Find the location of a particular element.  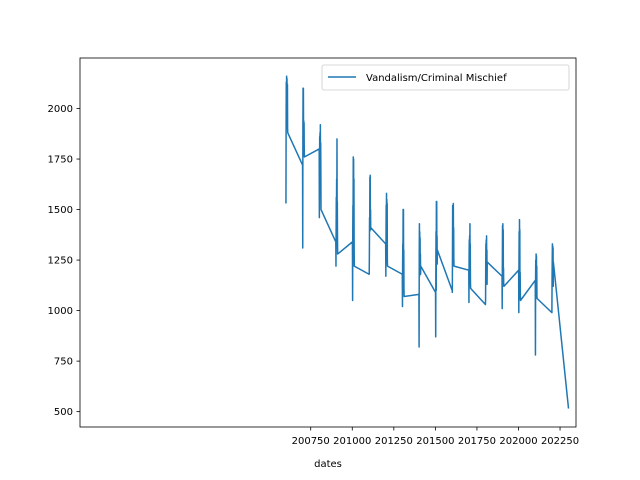

legend-label: Vandalism/Criminal Mischief is located at coordinates (436, 78).